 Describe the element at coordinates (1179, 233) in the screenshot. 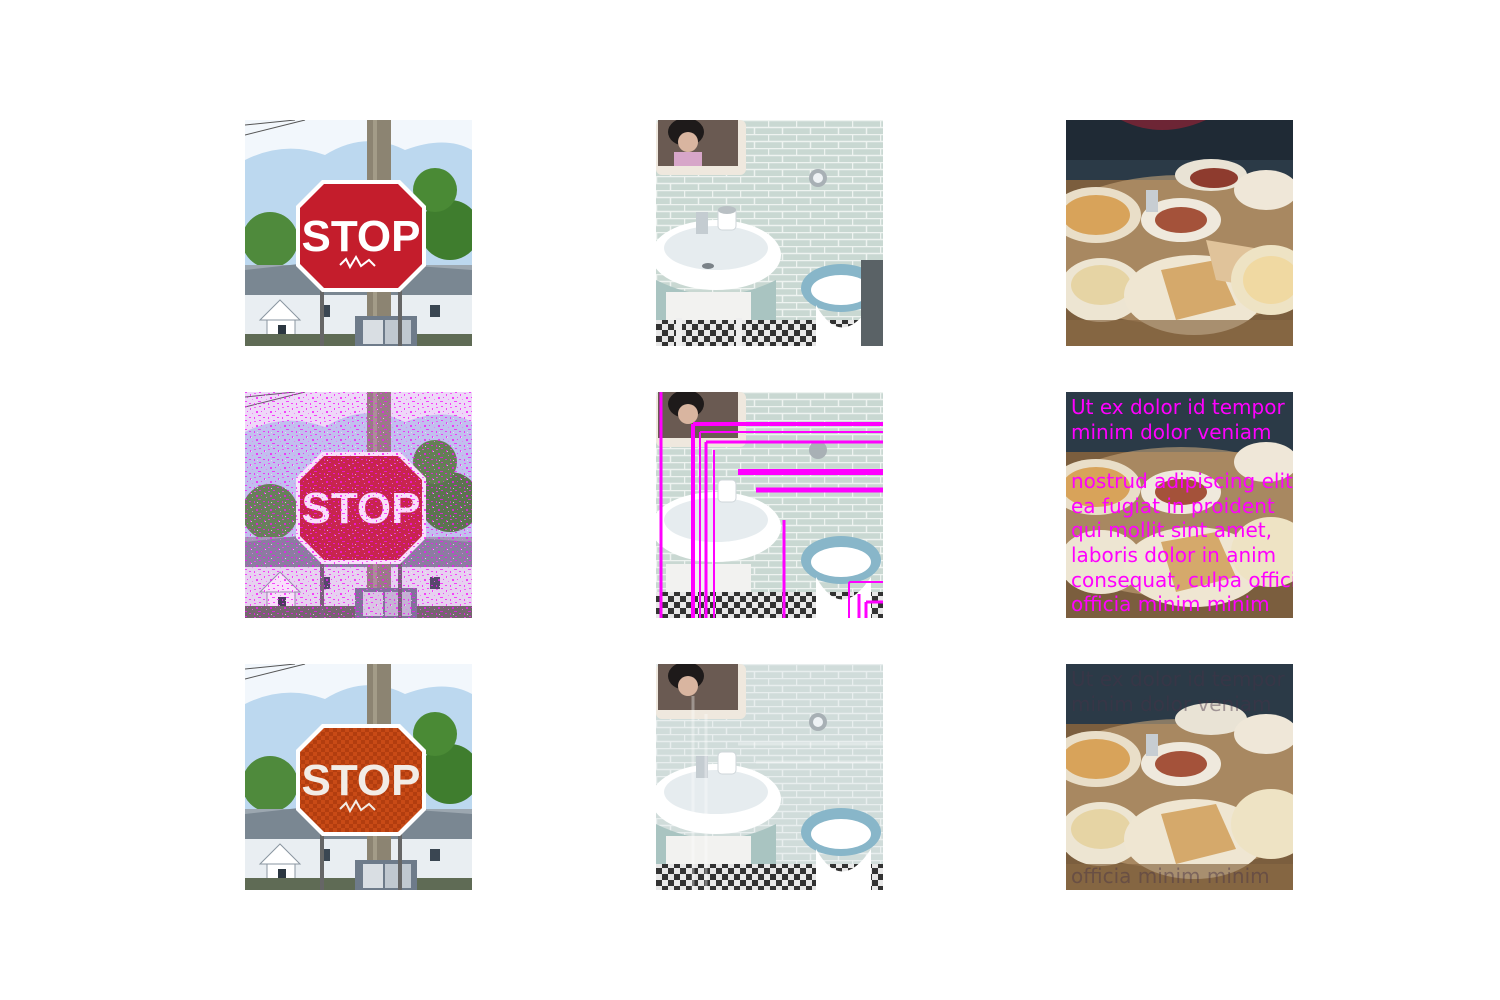

I see `breakfast-original` at that location.